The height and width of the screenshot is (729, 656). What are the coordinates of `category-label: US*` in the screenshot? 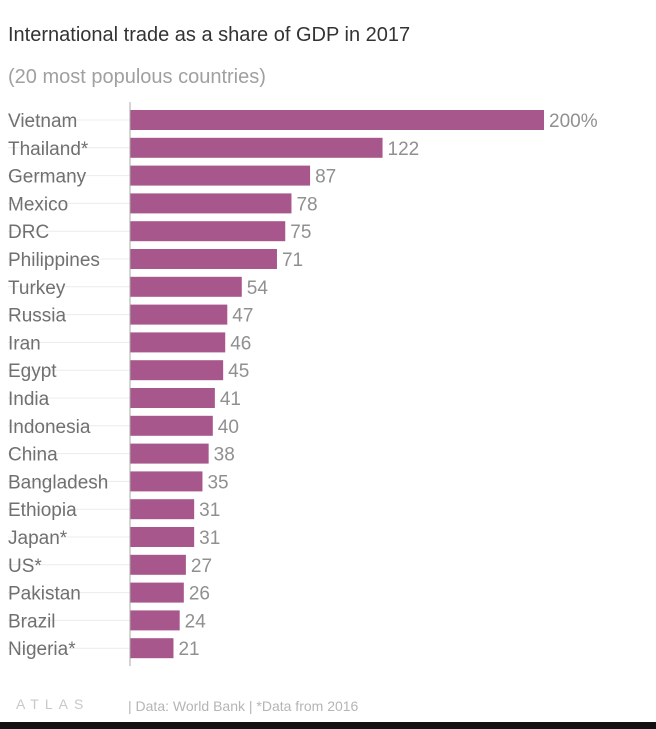 It's located at (25, 566).